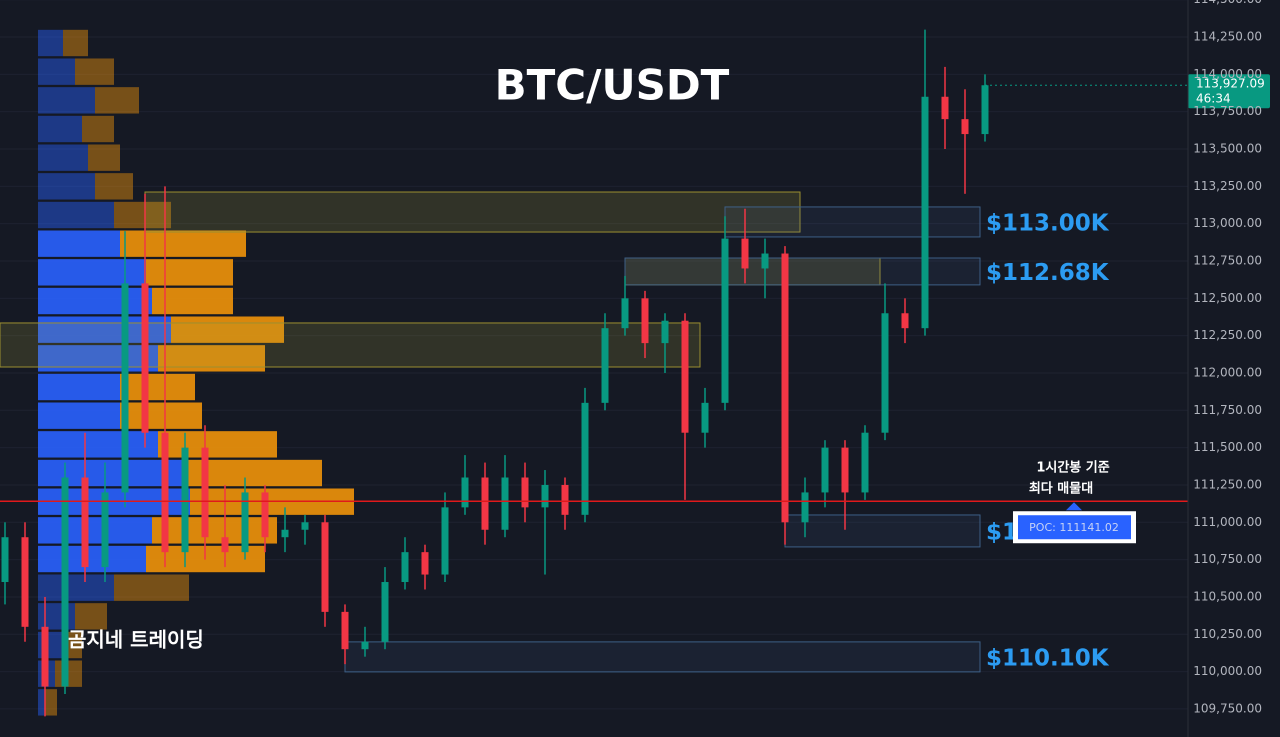 The image size is (1280, 737). Describe the element at coordinates (1227, 186) in the screenshot. I see `y-tick-label: 113,250.00` at that location.